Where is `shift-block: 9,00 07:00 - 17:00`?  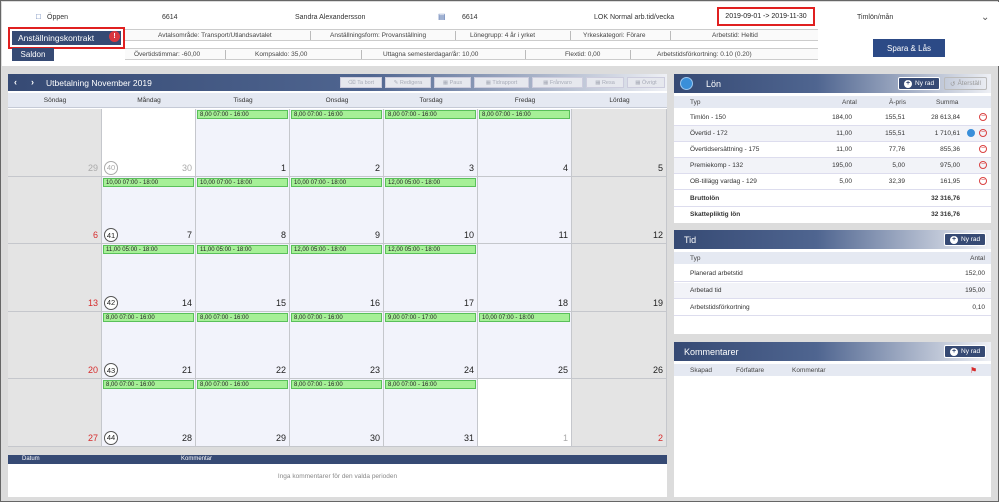
shift-block: 9,00 07:00 - 17:00 is located at coordinates (430, 317).